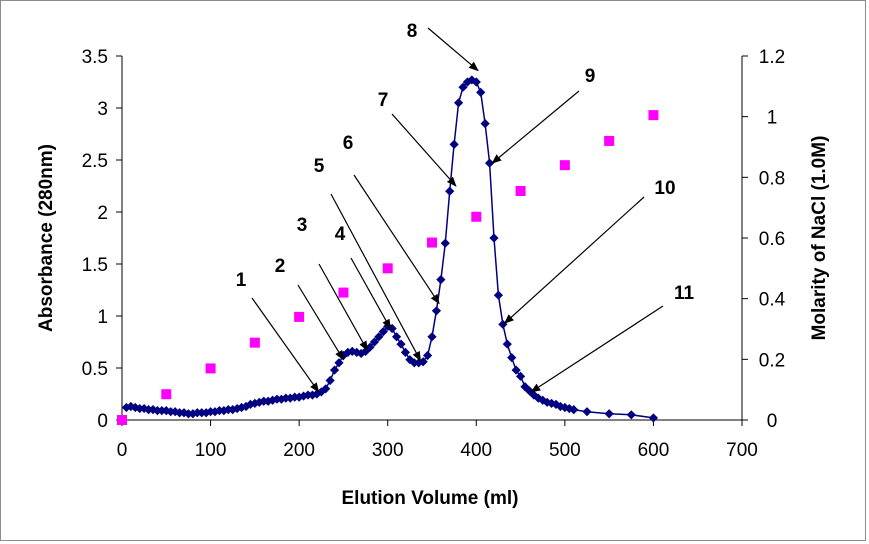 This screenshot has height=544, width=869. Describe the element at coordinates (95, 57) in the screenshot. I see `y-tick-label: 3.5` at that location.